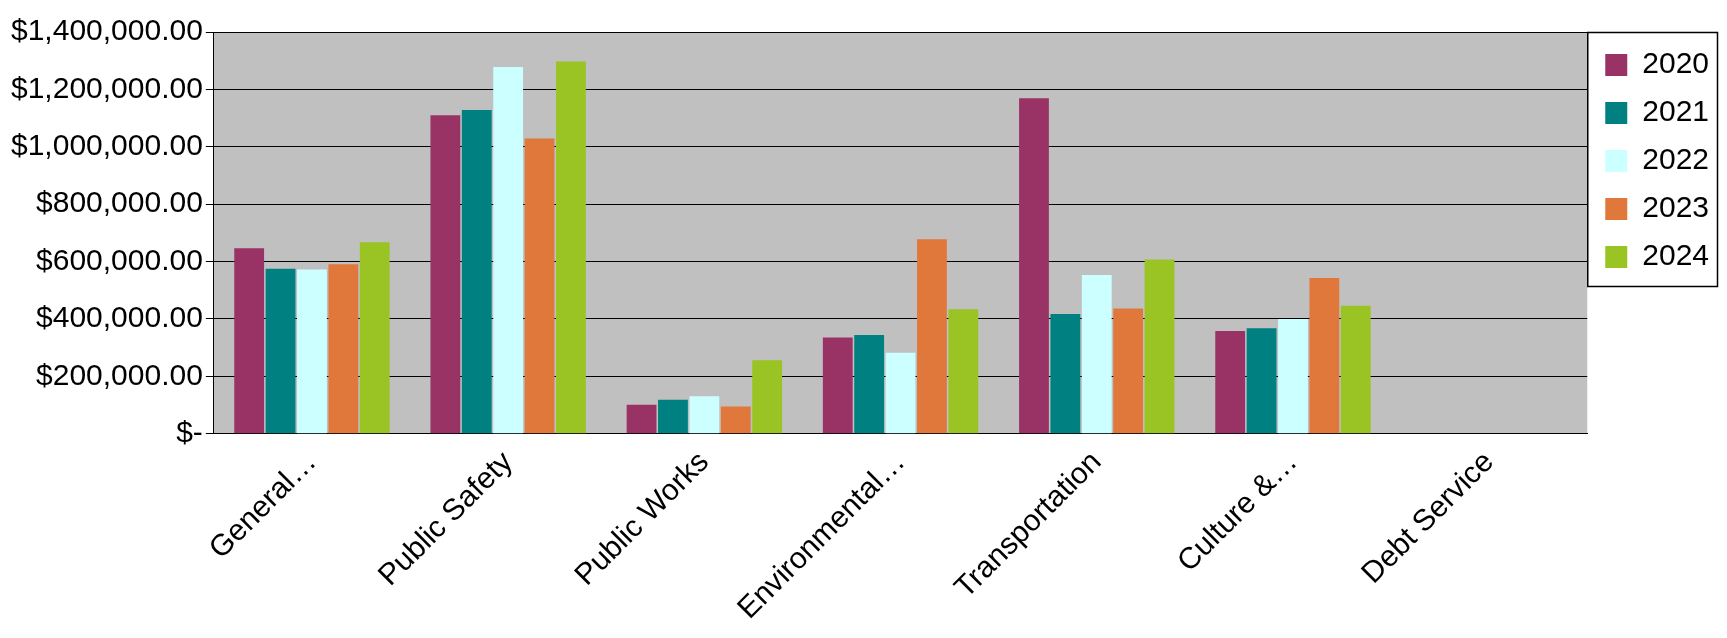  I want to click on y-tick-label: $600,000.00, so click(119, 259).